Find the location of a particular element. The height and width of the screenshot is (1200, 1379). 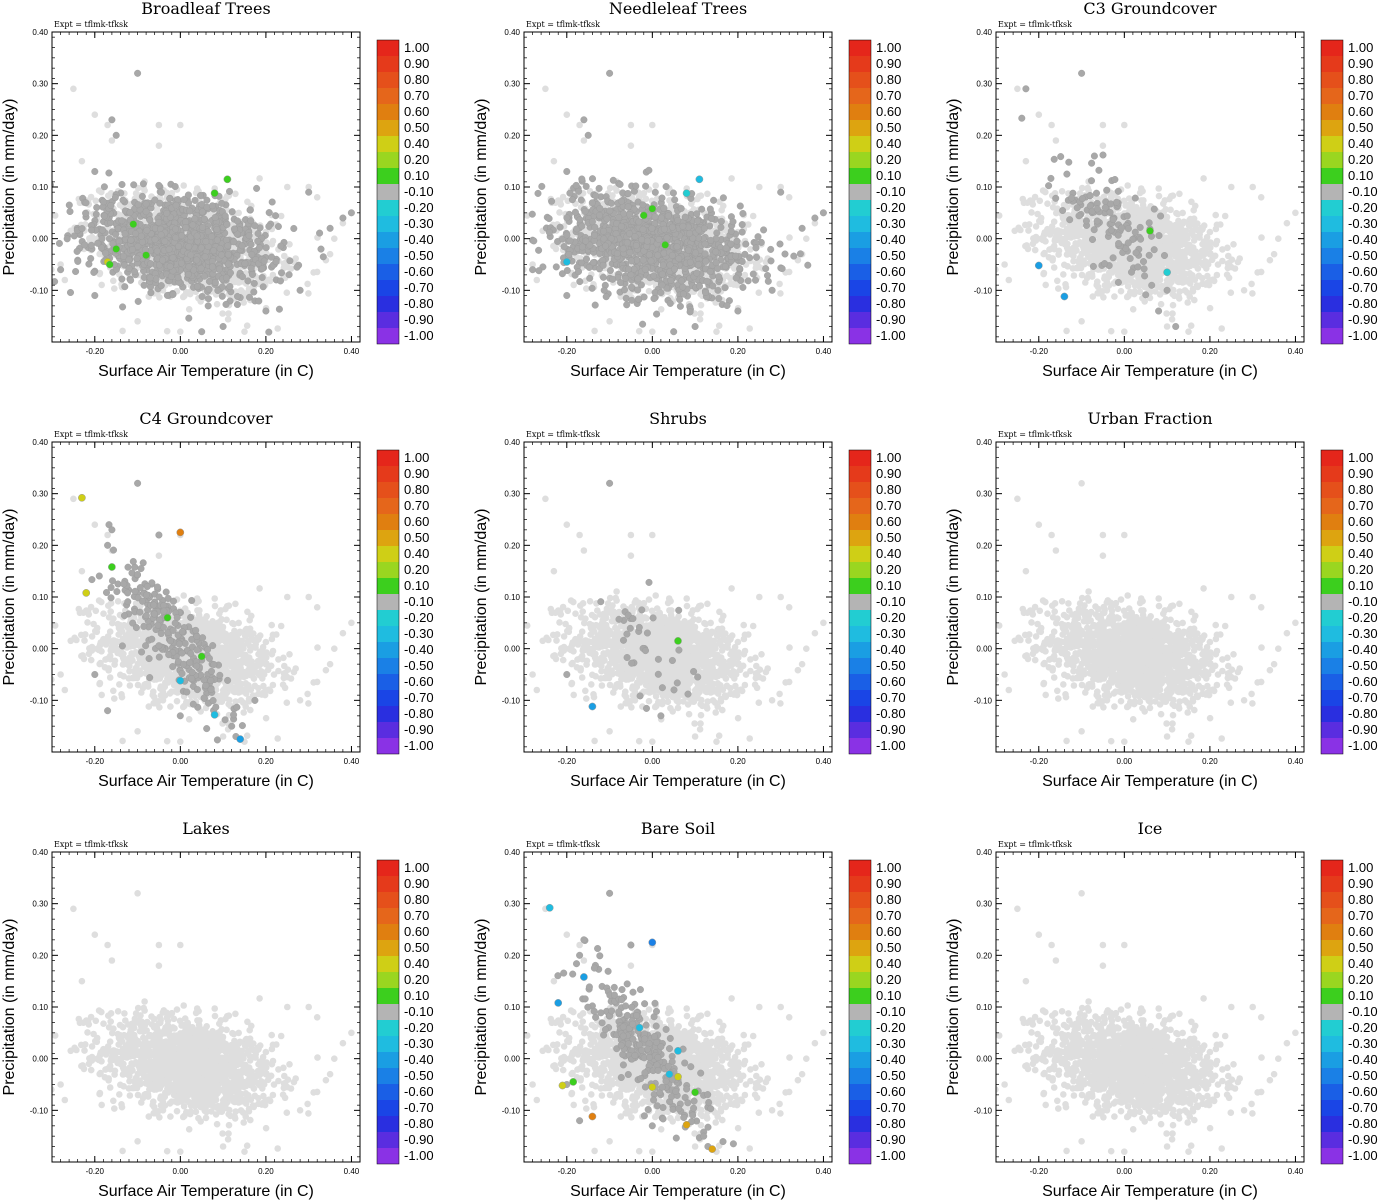

colorbar-label: 0.10 is located at coordinates (416, 175).